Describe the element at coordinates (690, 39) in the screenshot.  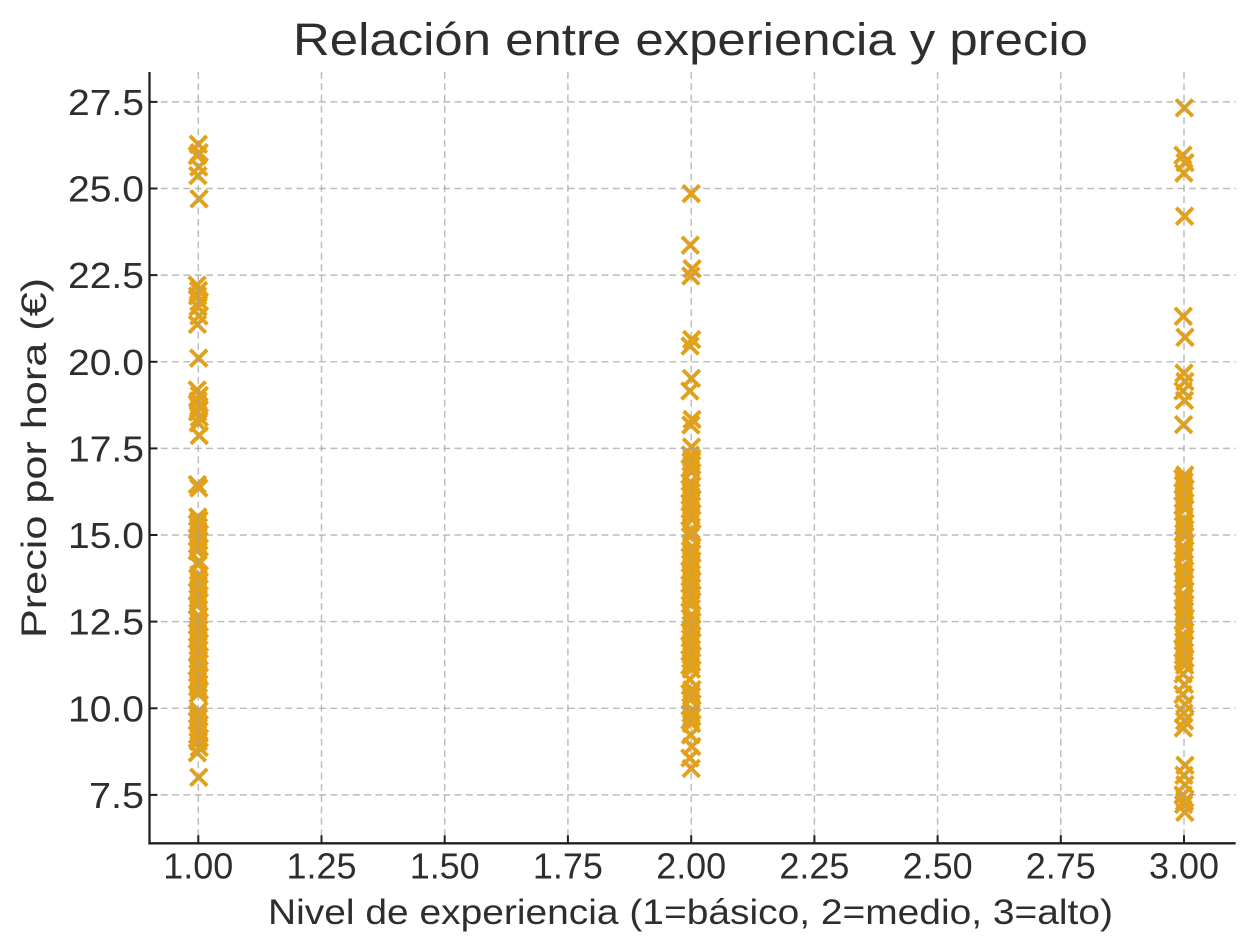
I see `svg-text:Relación entre experiencia y p: Relación entre experiencia y precio` at that location.